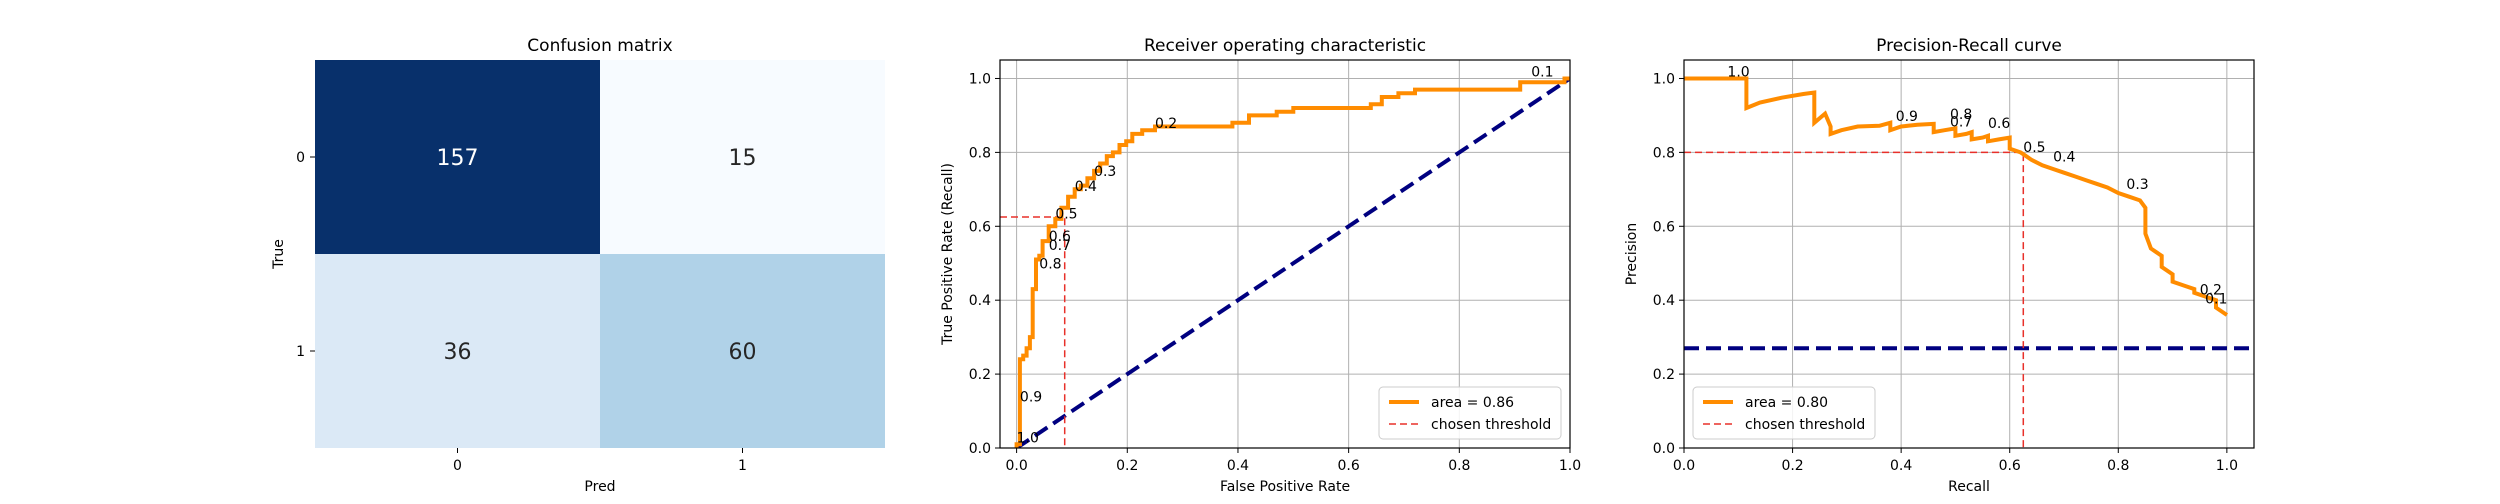  I want to click on curve-line, so click(1956, 196).